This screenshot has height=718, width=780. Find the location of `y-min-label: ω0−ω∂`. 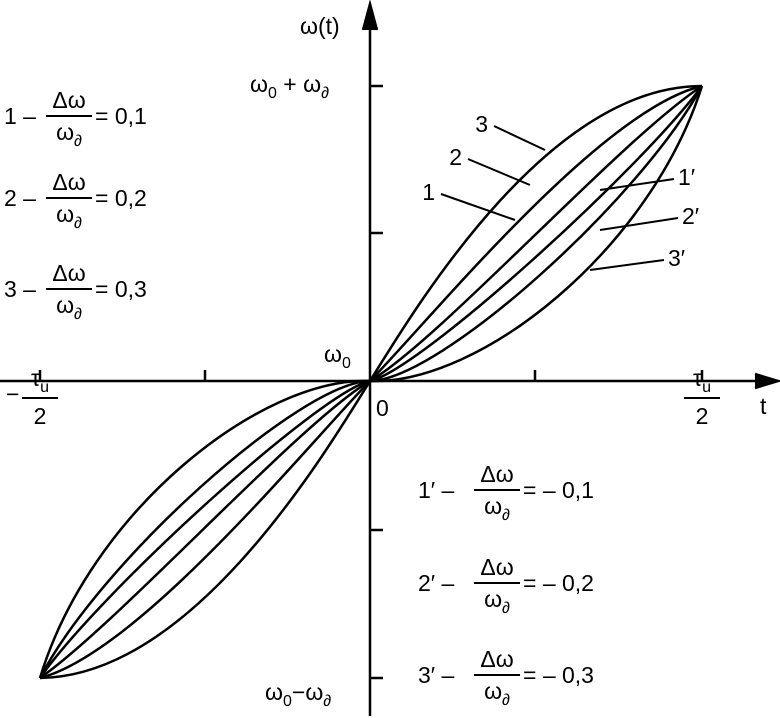

y-min-label: ω0−ω∂ is located at coordinates (298, 694).